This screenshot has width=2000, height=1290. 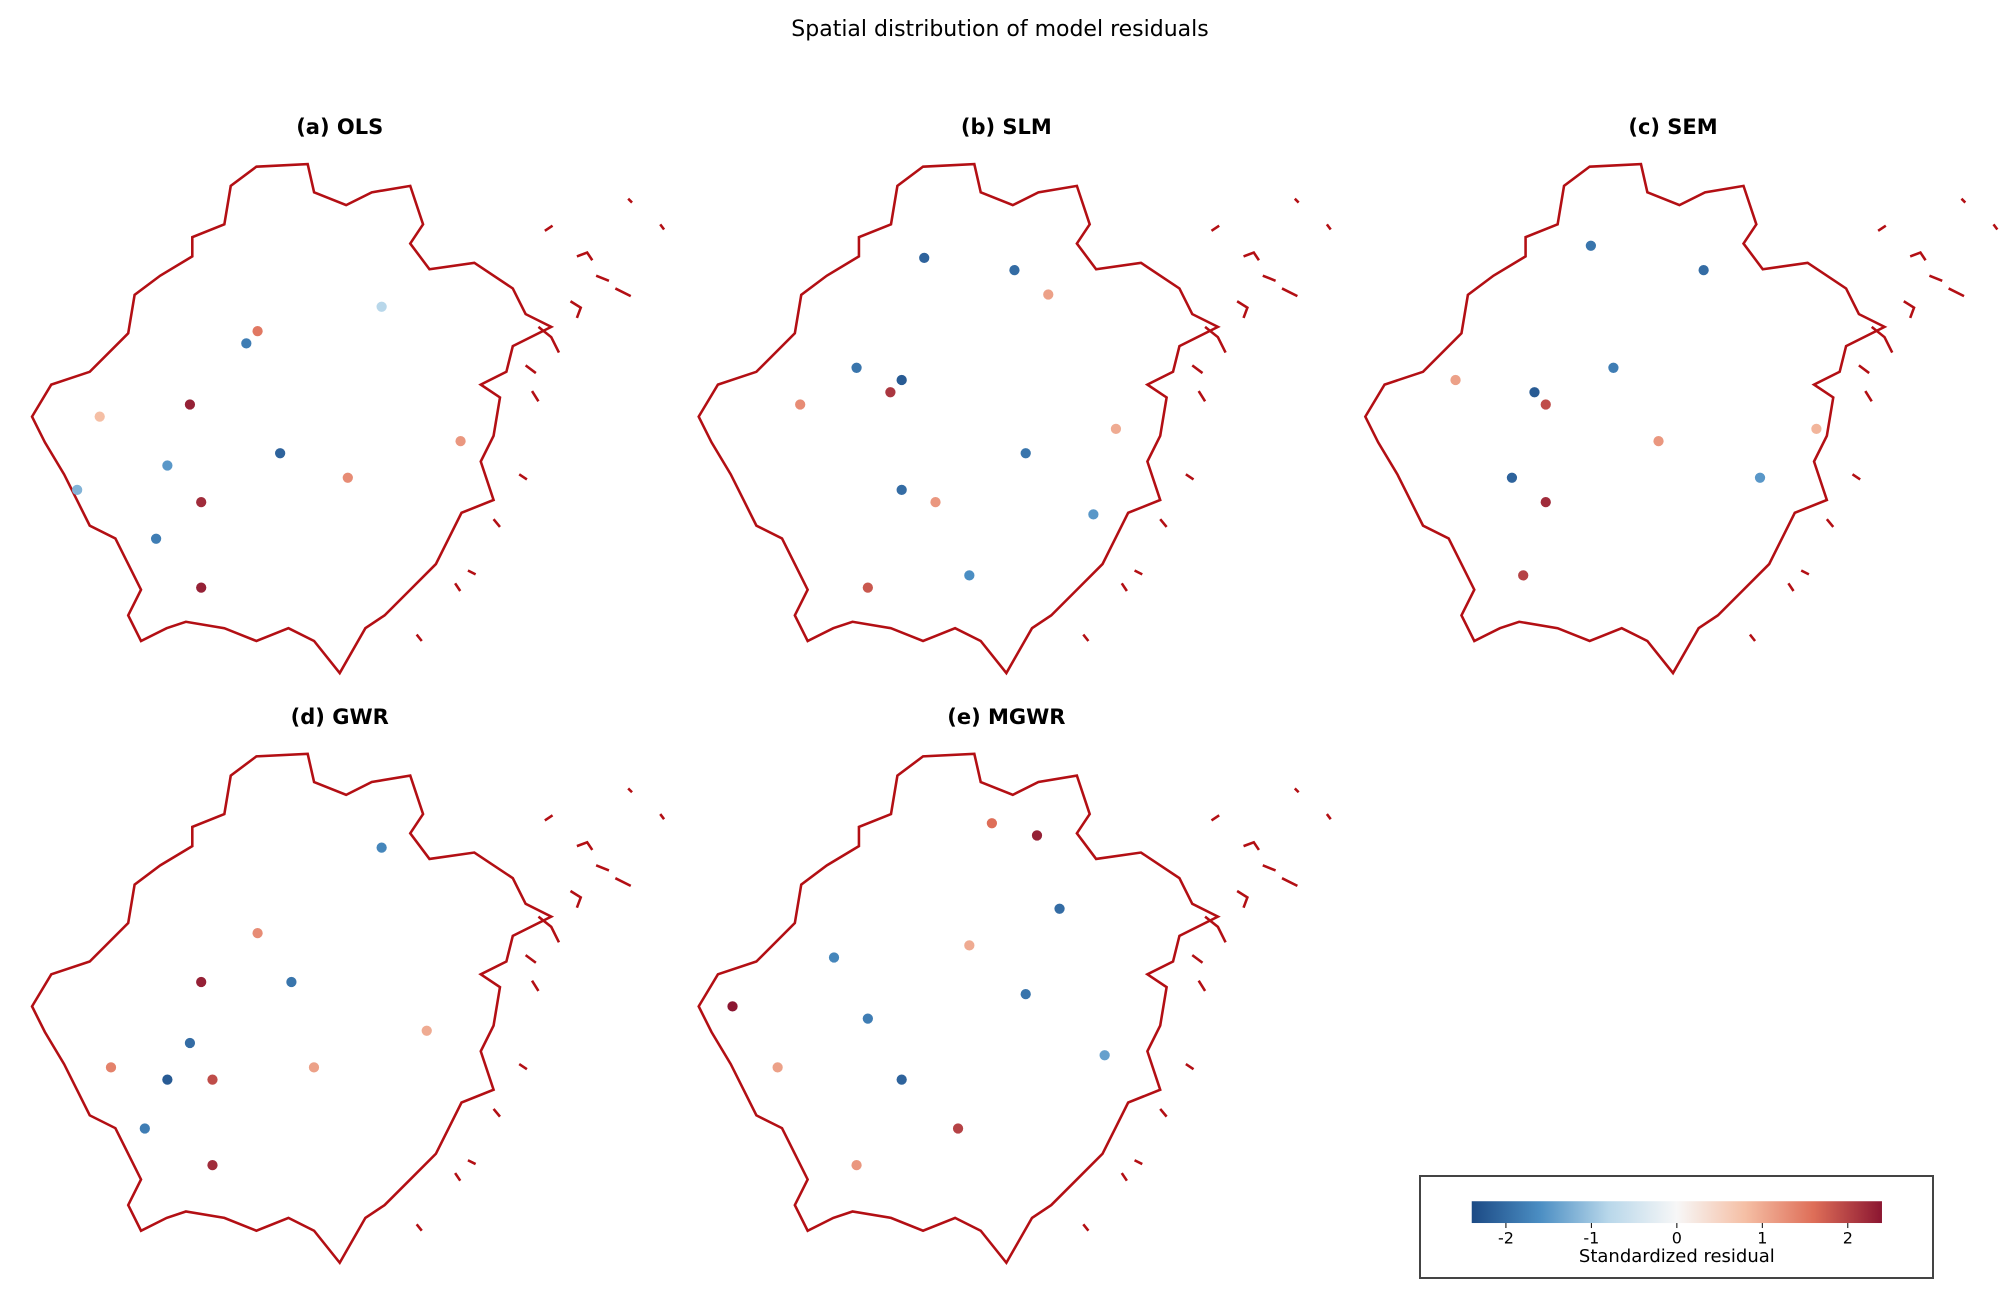 I want to click on colorbar-tick-label: 1, so click(x=1762, y=1238).